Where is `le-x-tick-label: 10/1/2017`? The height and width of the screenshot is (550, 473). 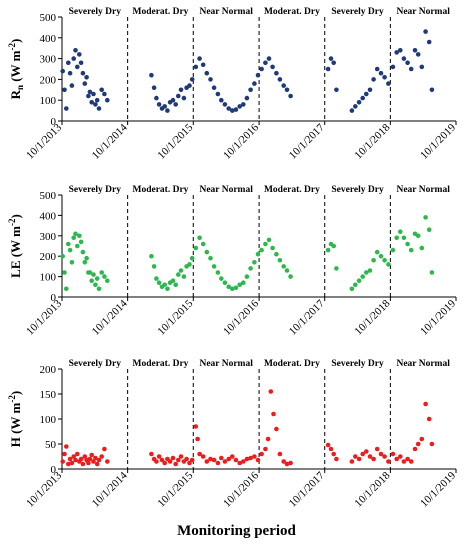 le-x-tick-label: 10/1/2017 is located at coordinates (307, 317).